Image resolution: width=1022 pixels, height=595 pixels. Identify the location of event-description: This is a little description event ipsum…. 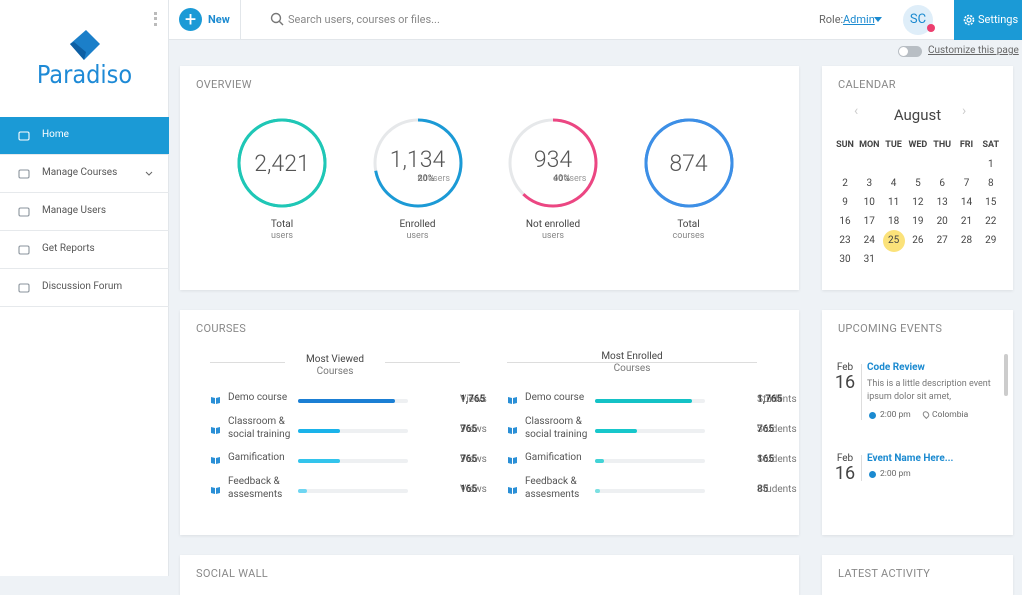
(929, 390).